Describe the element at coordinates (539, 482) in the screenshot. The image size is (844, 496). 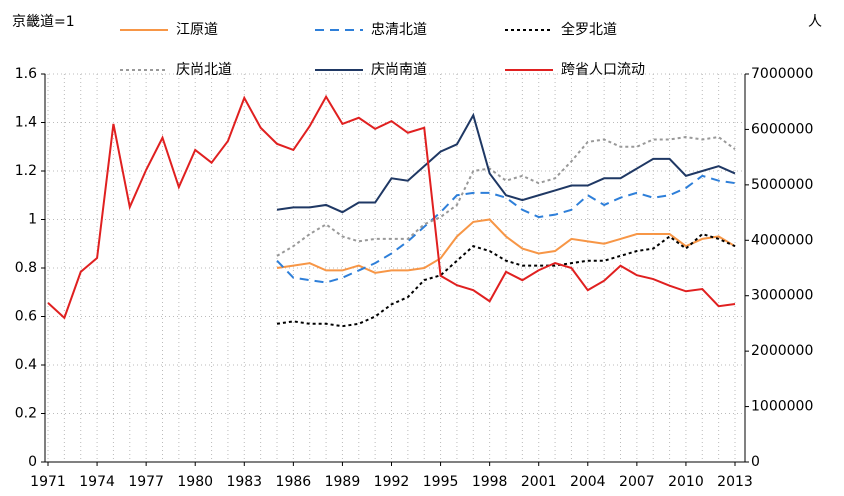
I see `x-tick-label: 2001` at that location.